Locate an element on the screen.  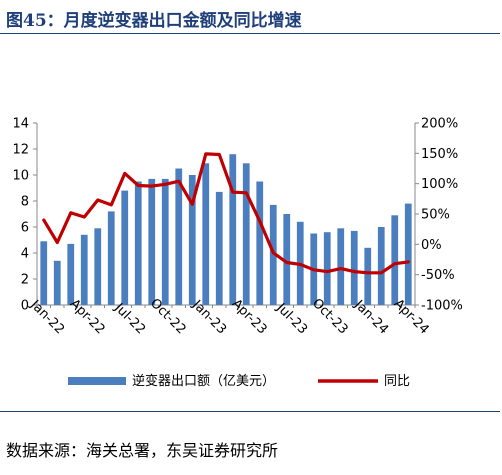
source-divider is located at coordinates (250, 411).